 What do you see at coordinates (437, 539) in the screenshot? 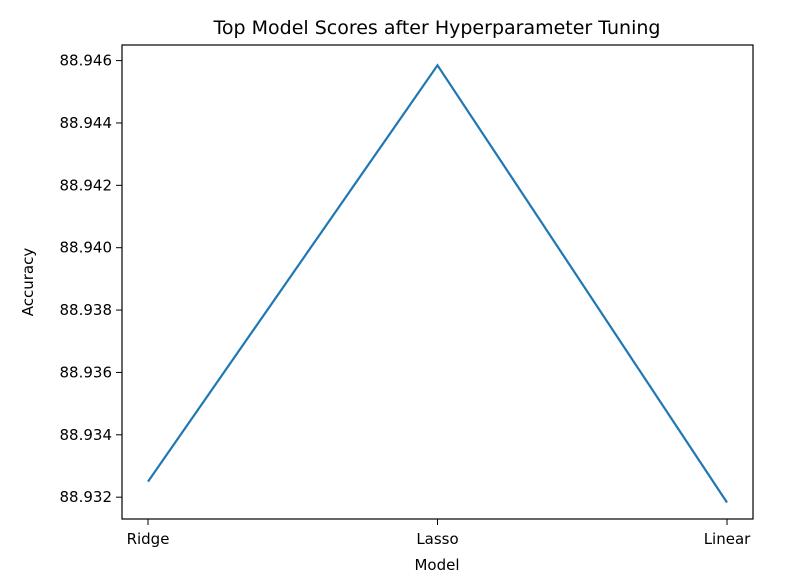
I see `x-tick-label: Lasso` at bounding box center [437, 539].